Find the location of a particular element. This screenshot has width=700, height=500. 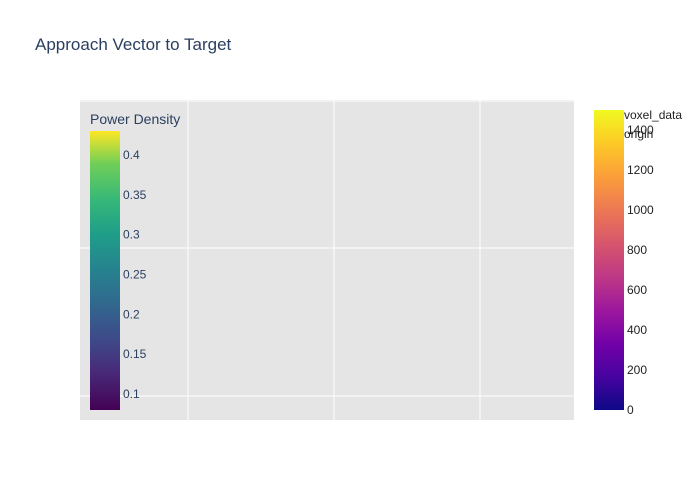

colorbar-power-density: Power Density 0.1 0.15 0.2 0.25 0.3 0.35 0.4 is located at coordinates (135, 260).